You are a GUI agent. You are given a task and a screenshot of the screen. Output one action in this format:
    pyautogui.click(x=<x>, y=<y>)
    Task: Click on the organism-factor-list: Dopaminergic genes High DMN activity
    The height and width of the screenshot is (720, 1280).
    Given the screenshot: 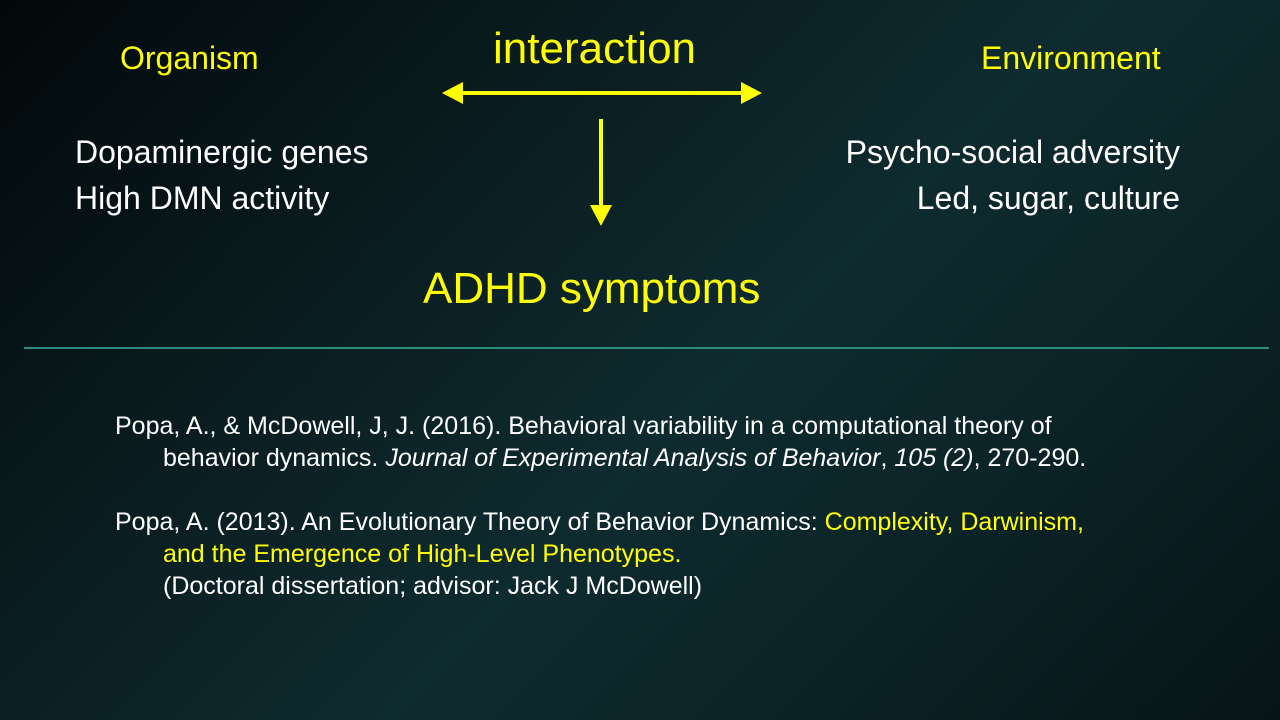 What is the action you would take?
    pyautogui.click(x=222, y=175)
    